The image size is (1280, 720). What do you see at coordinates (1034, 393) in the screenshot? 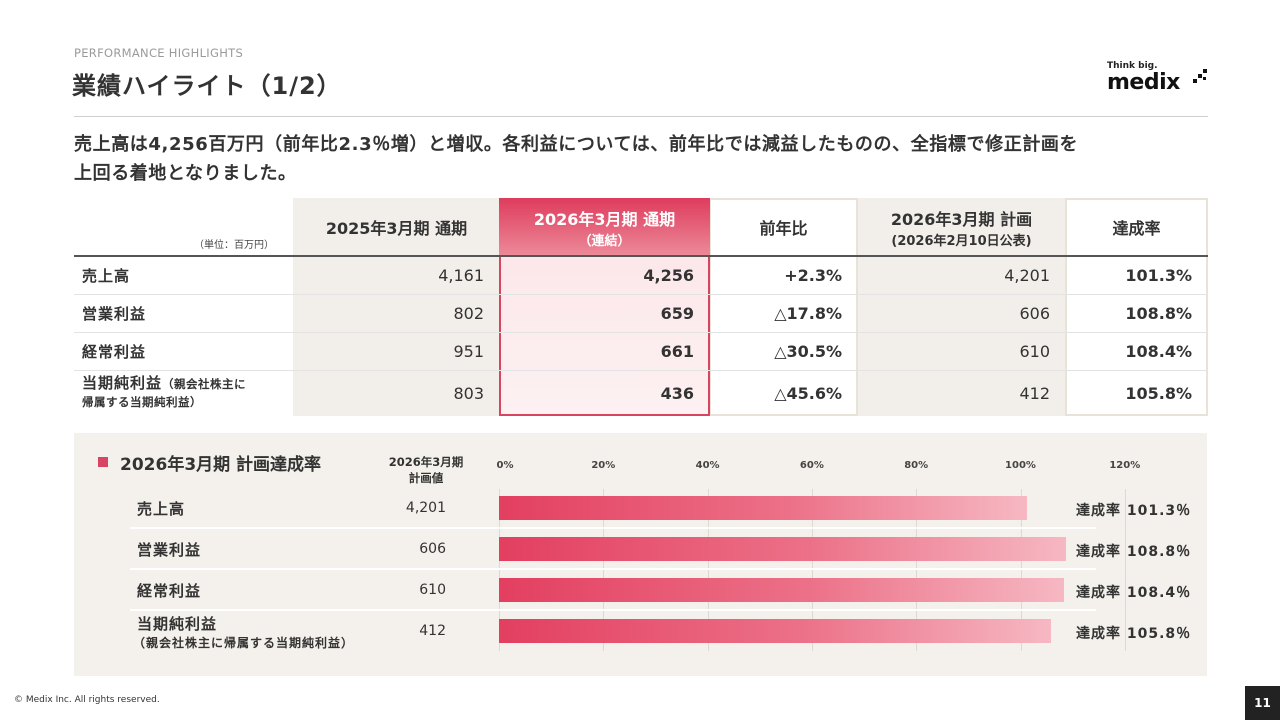
I see `cell-plan: 412` at bounding box center [1034, 393].